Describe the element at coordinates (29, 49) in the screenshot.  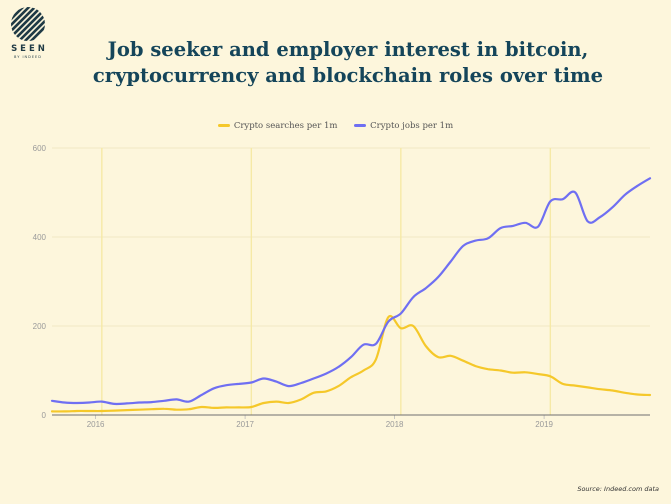
I see `brand-name: SEEN` at that location.